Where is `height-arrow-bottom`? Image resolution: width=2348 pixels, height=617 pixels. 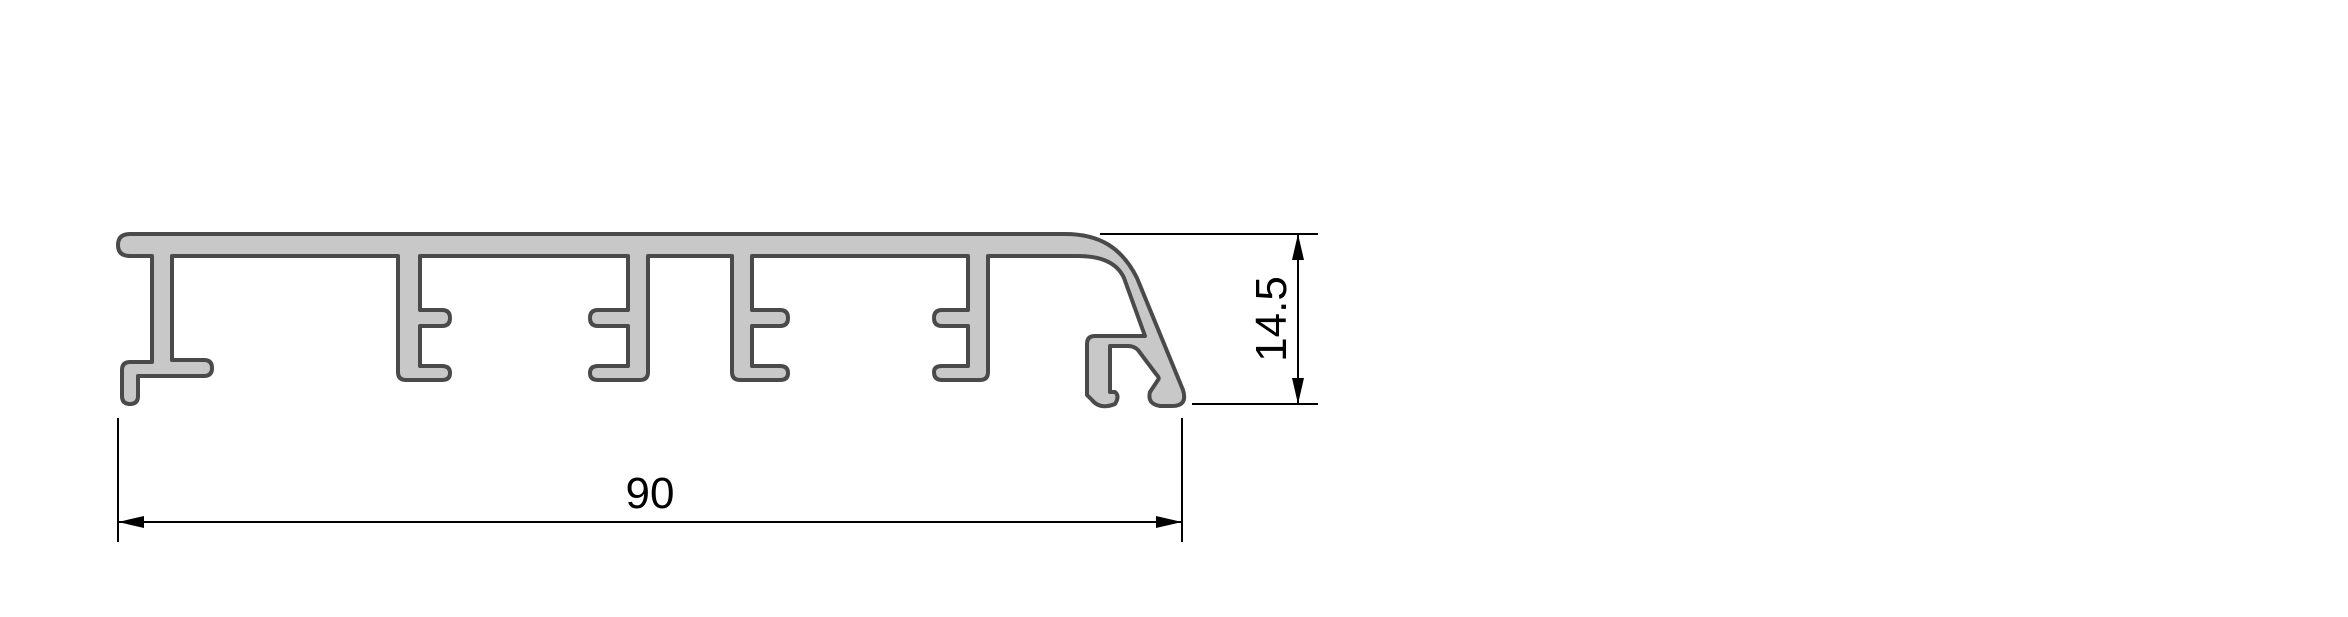
height-arrow-bottom is located at coordinates (1298, 391).